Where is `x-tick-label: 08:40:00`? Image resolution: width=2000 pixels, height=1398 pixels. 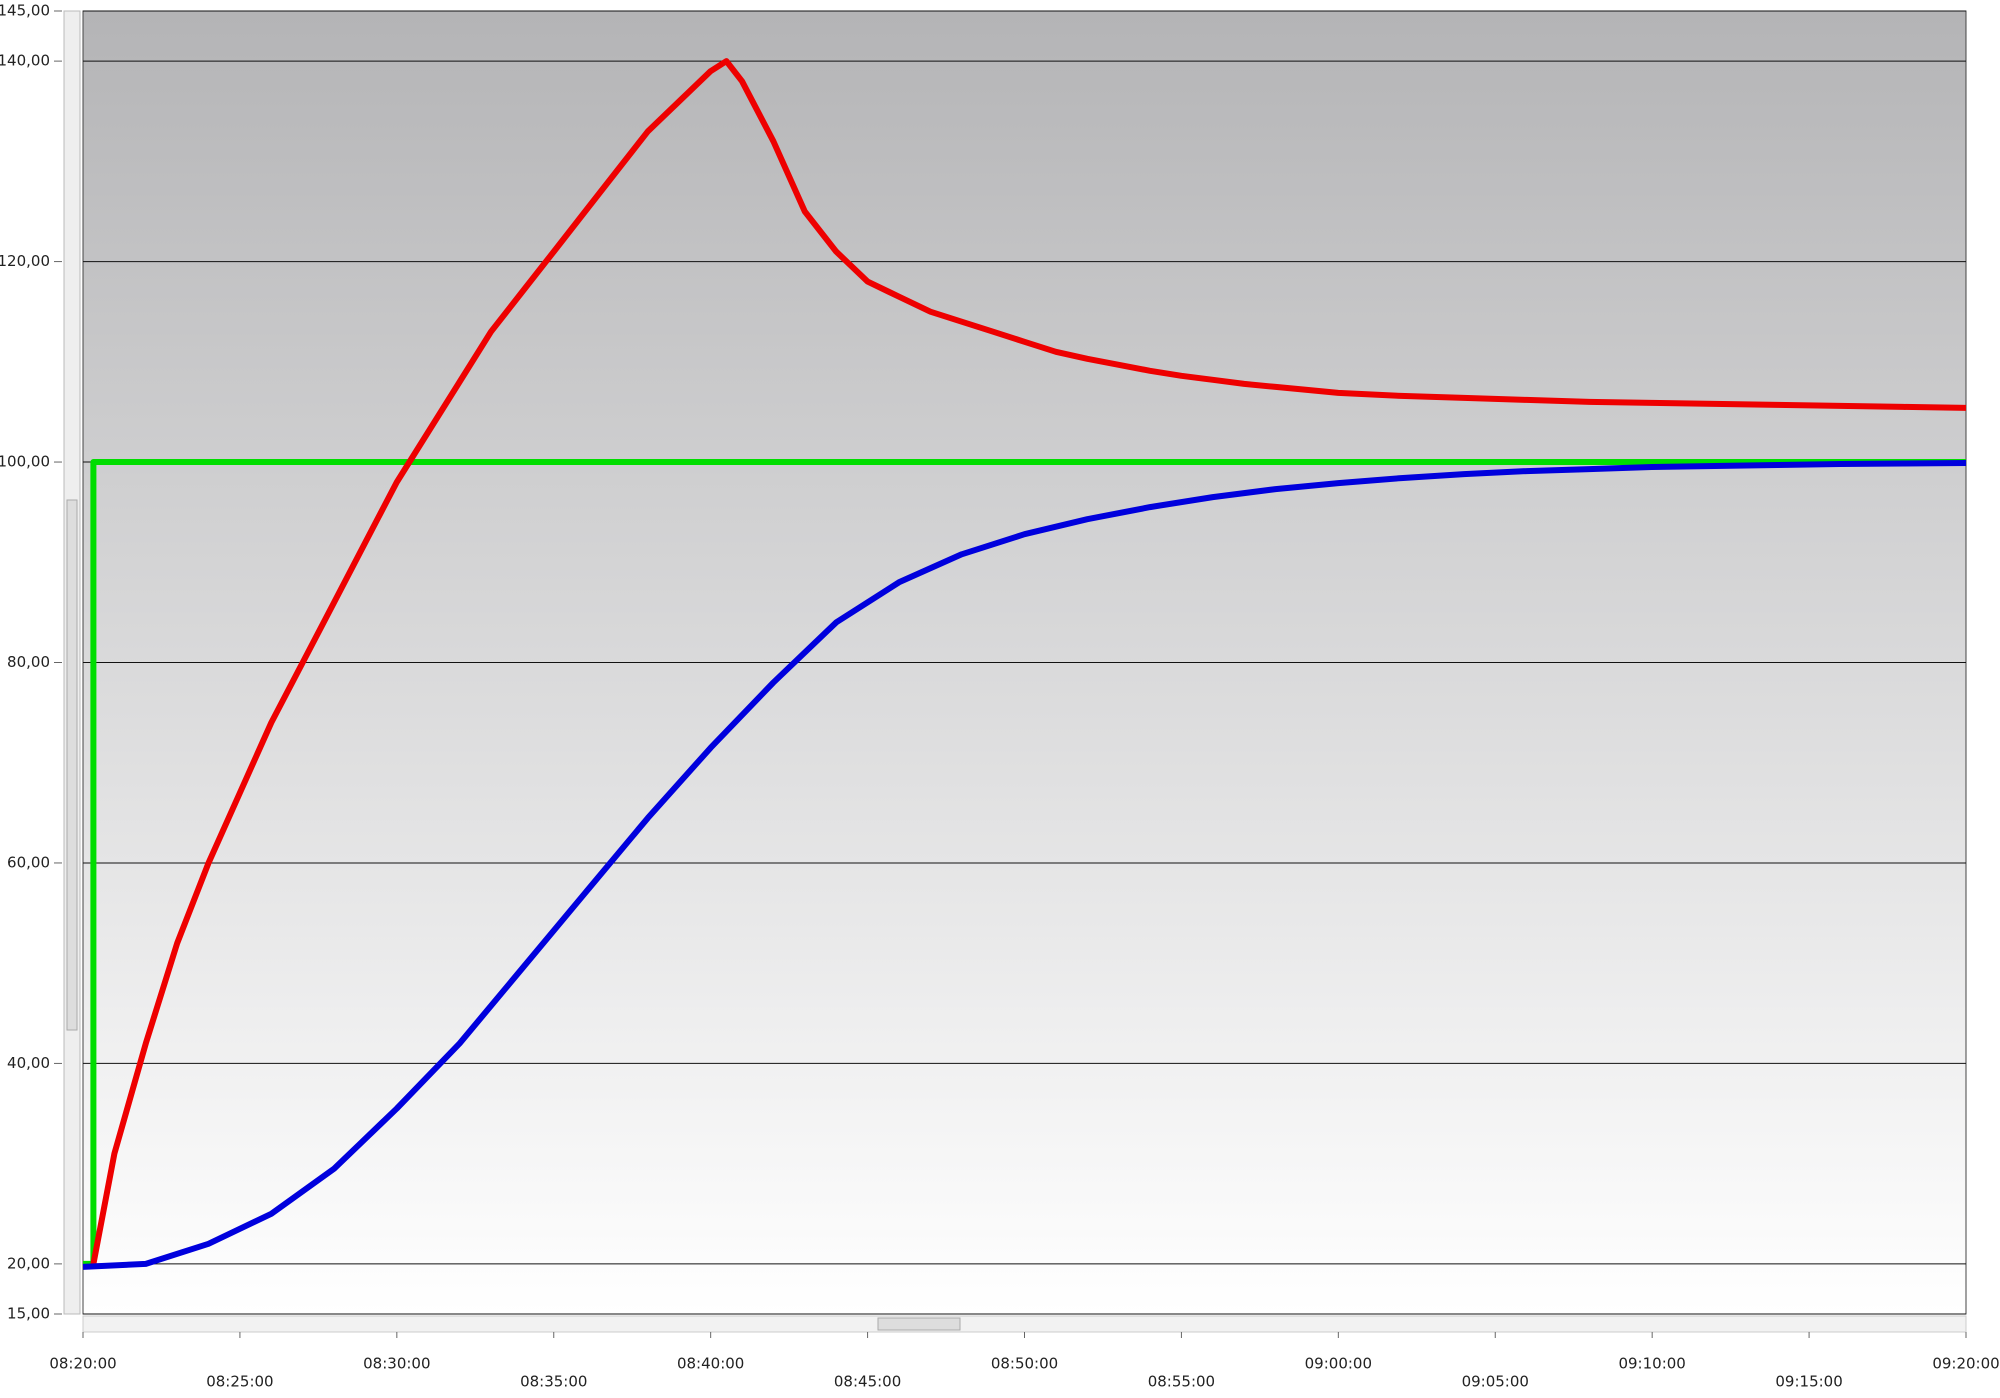
x-tick-label: 08:40:00 is located at coordinates (710, 1364).